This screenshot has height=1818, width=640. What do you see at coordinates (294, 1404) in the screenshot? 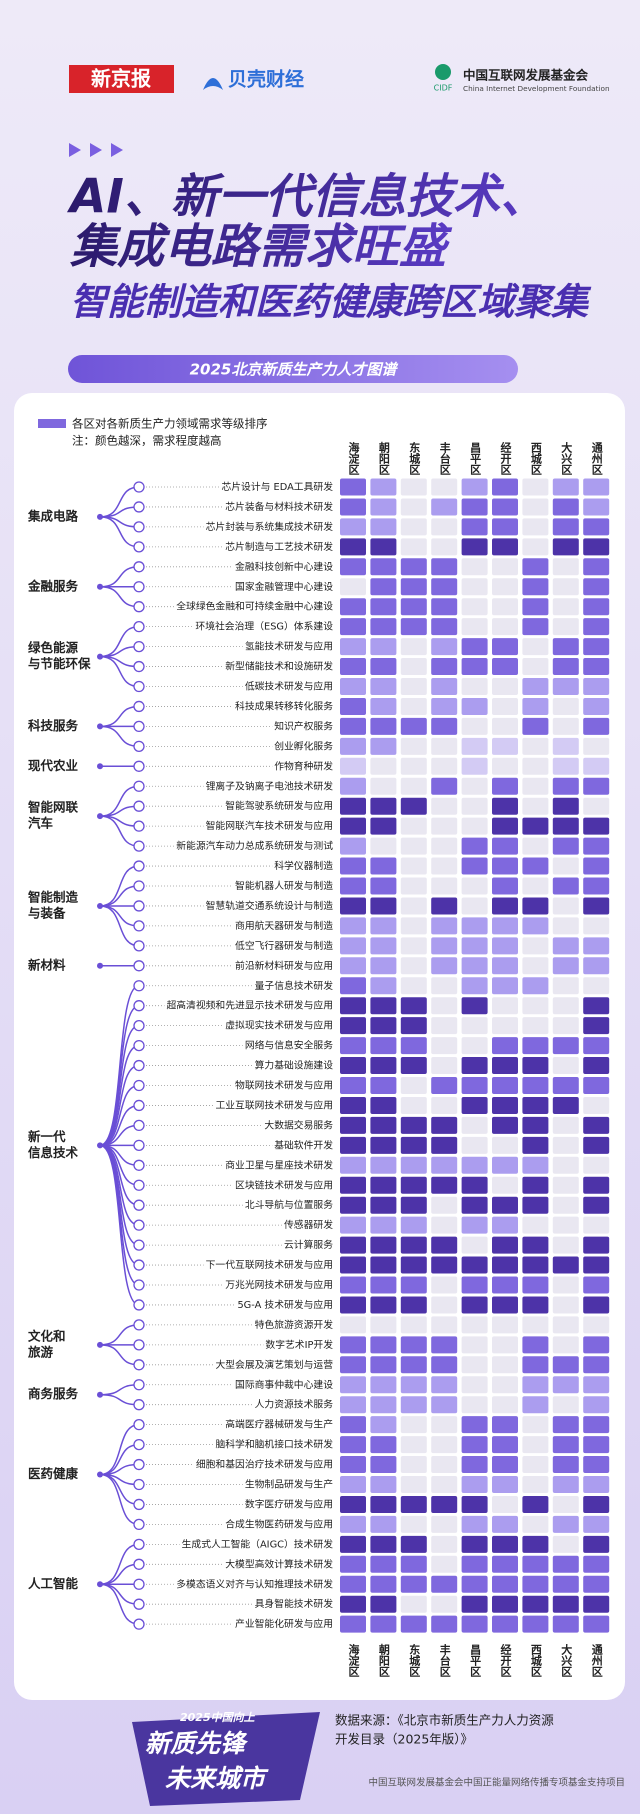
I see `row-label: 人力资源技术服务` at bounding box center [294, 1404].